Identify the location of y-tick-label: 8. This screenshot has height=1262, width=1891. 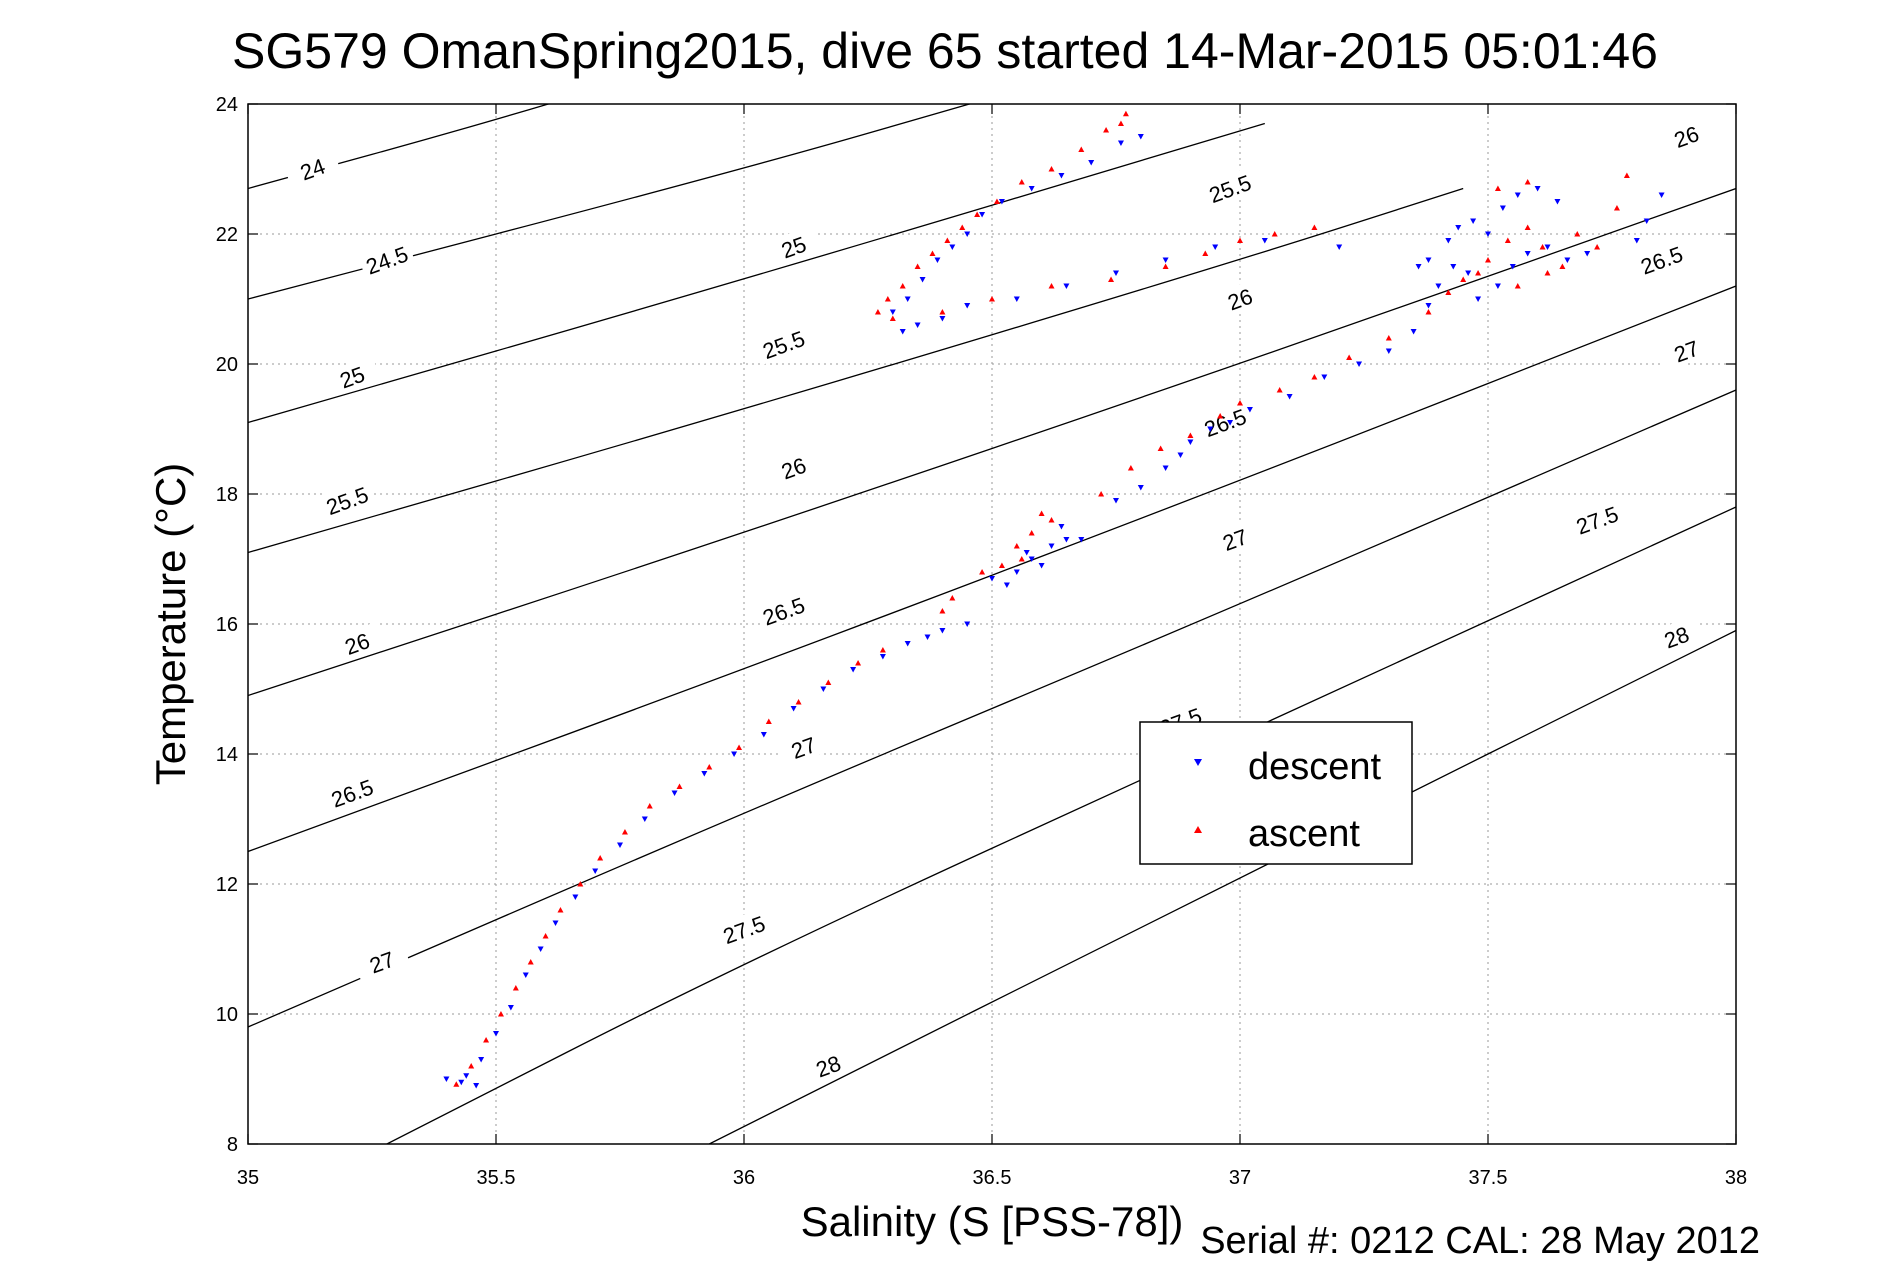
(232, 1145).